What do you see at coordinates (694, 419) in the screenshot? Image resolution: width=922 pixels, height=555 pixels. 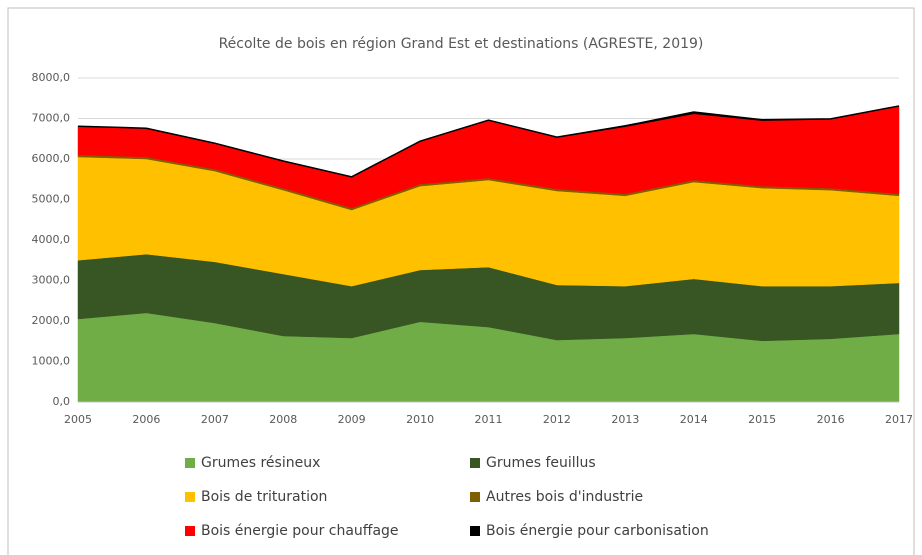 I see `x-tick-label: 2014` at bounding box center [694, 419].